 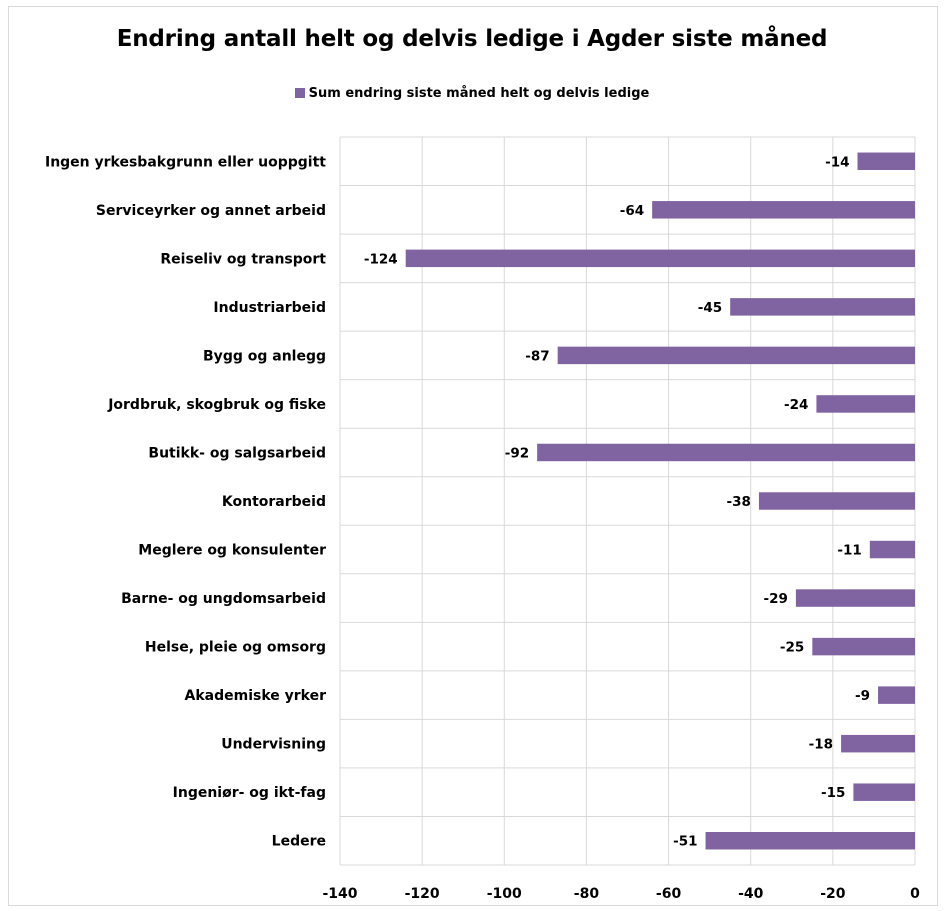 What do you see at coordinates (223, 599) in the screenshot?
I see `category-label: Barne- og ungdomsarbeid` at bounding box center [223, 599].